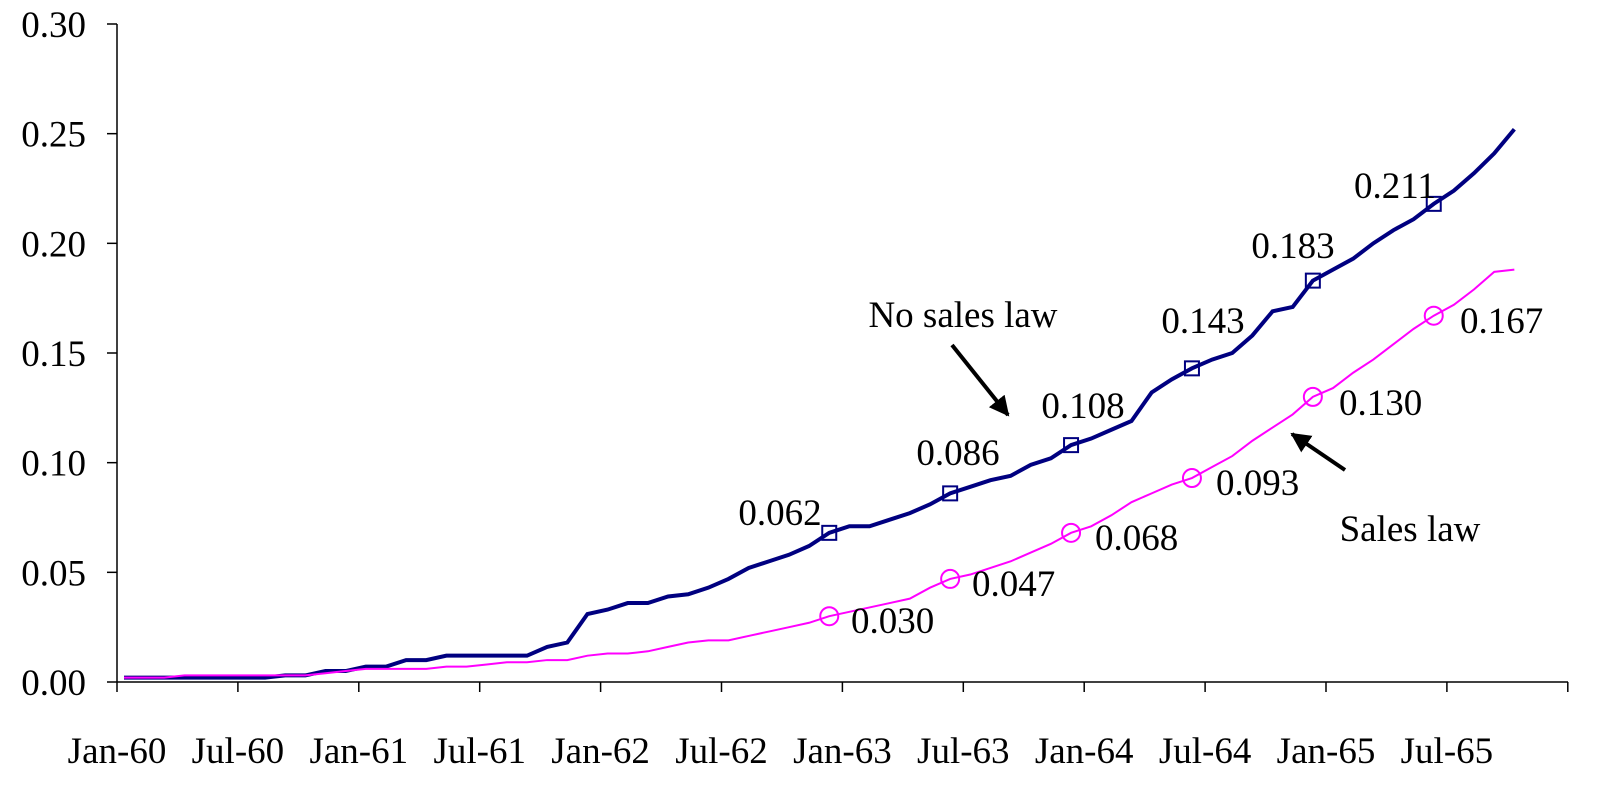  I want to click on point-label: 0.183, so click(1292, 246).